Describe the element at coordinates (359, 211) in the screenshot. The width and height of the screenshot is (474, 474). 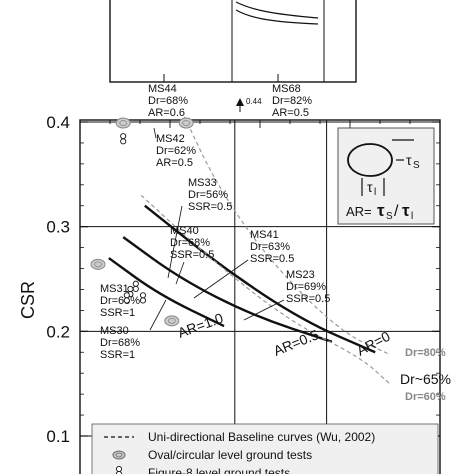
I see `ar-definition-prefix: AR=` at that location.